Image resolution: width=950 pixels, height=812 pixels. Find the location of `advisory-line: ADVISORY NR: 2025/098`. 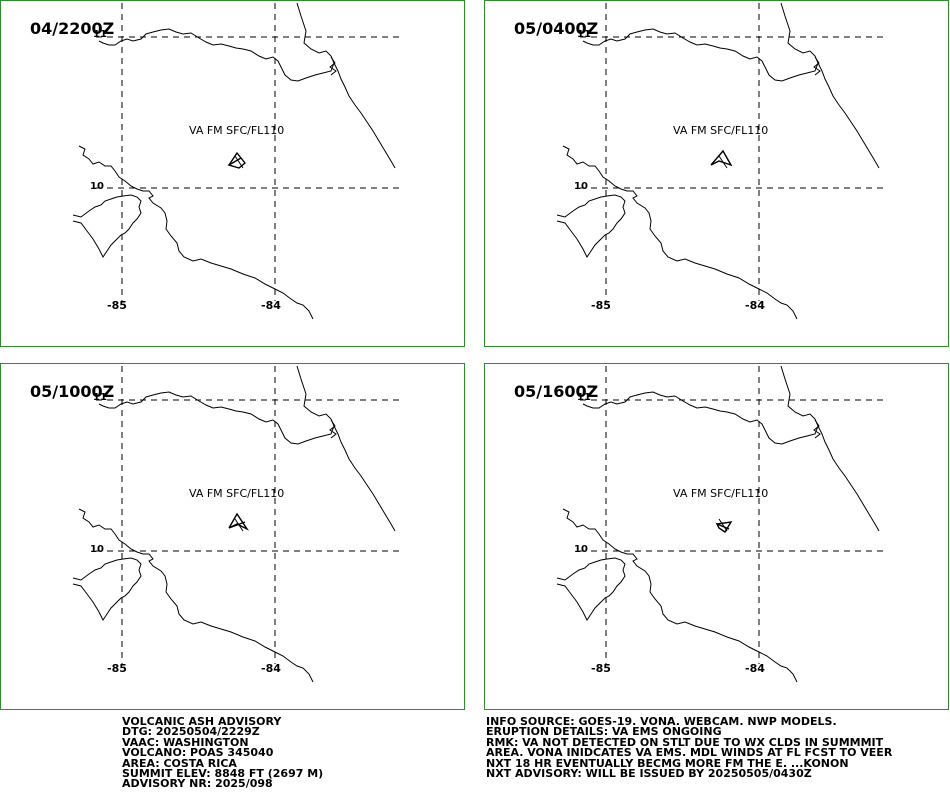

advisory-line: ADVISORY NR: 2025/098 is located at coordinates (197, 784).